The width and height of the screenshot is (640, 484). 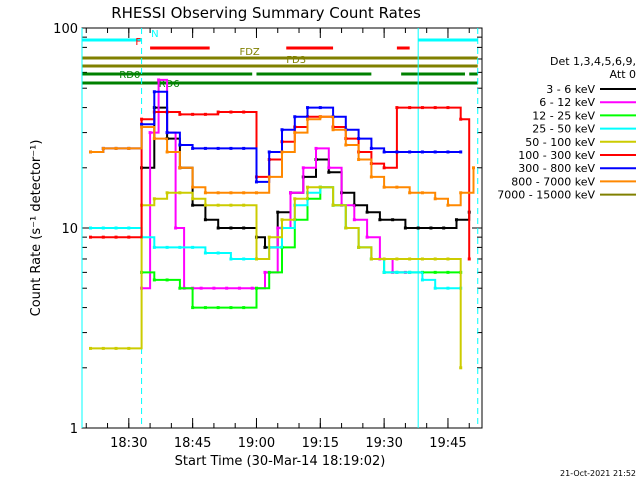 I want to click on x-tick-label: 19:15, so click(x=320, y=443).